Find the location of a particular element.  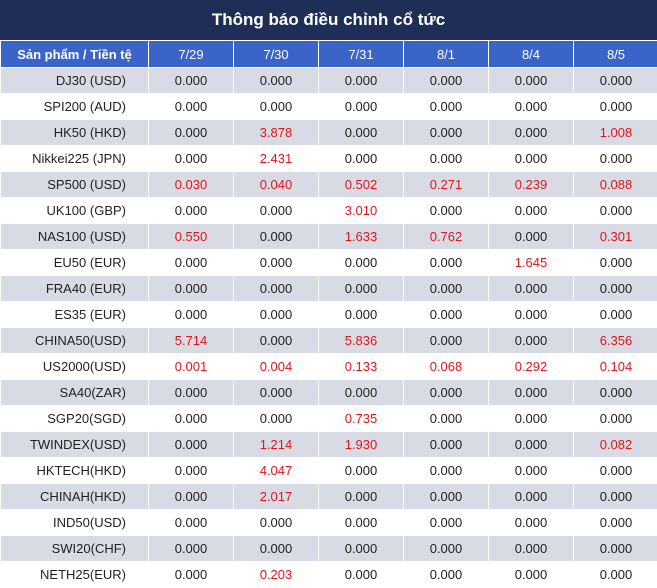

product-cell: TWINDEX(USD) is located at coordinates (75, 445).